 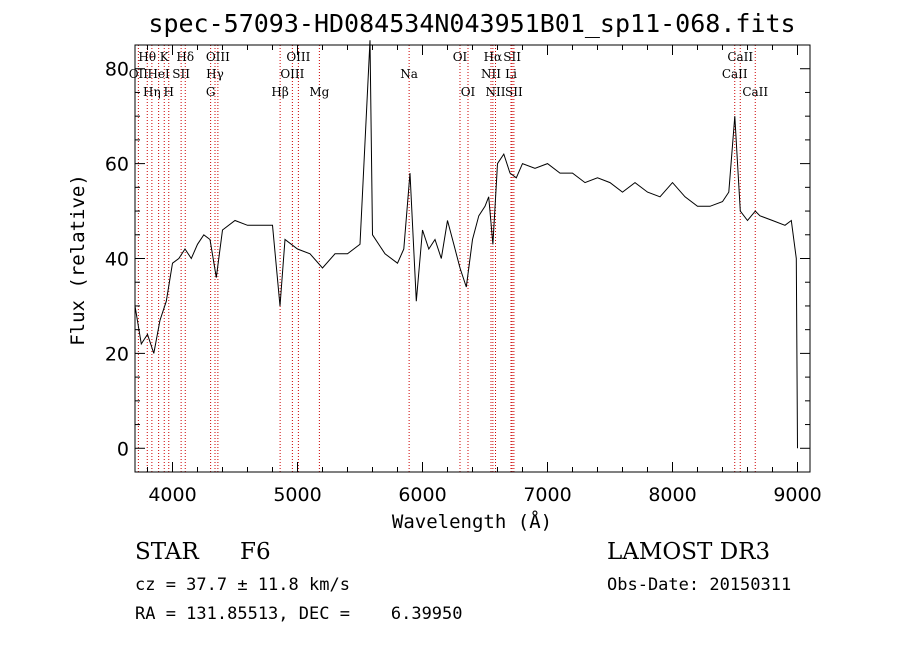 What do you see at coordinates (169, 92) in the screenshot?
I see `line-label: H` at bounding box center [169, 92].